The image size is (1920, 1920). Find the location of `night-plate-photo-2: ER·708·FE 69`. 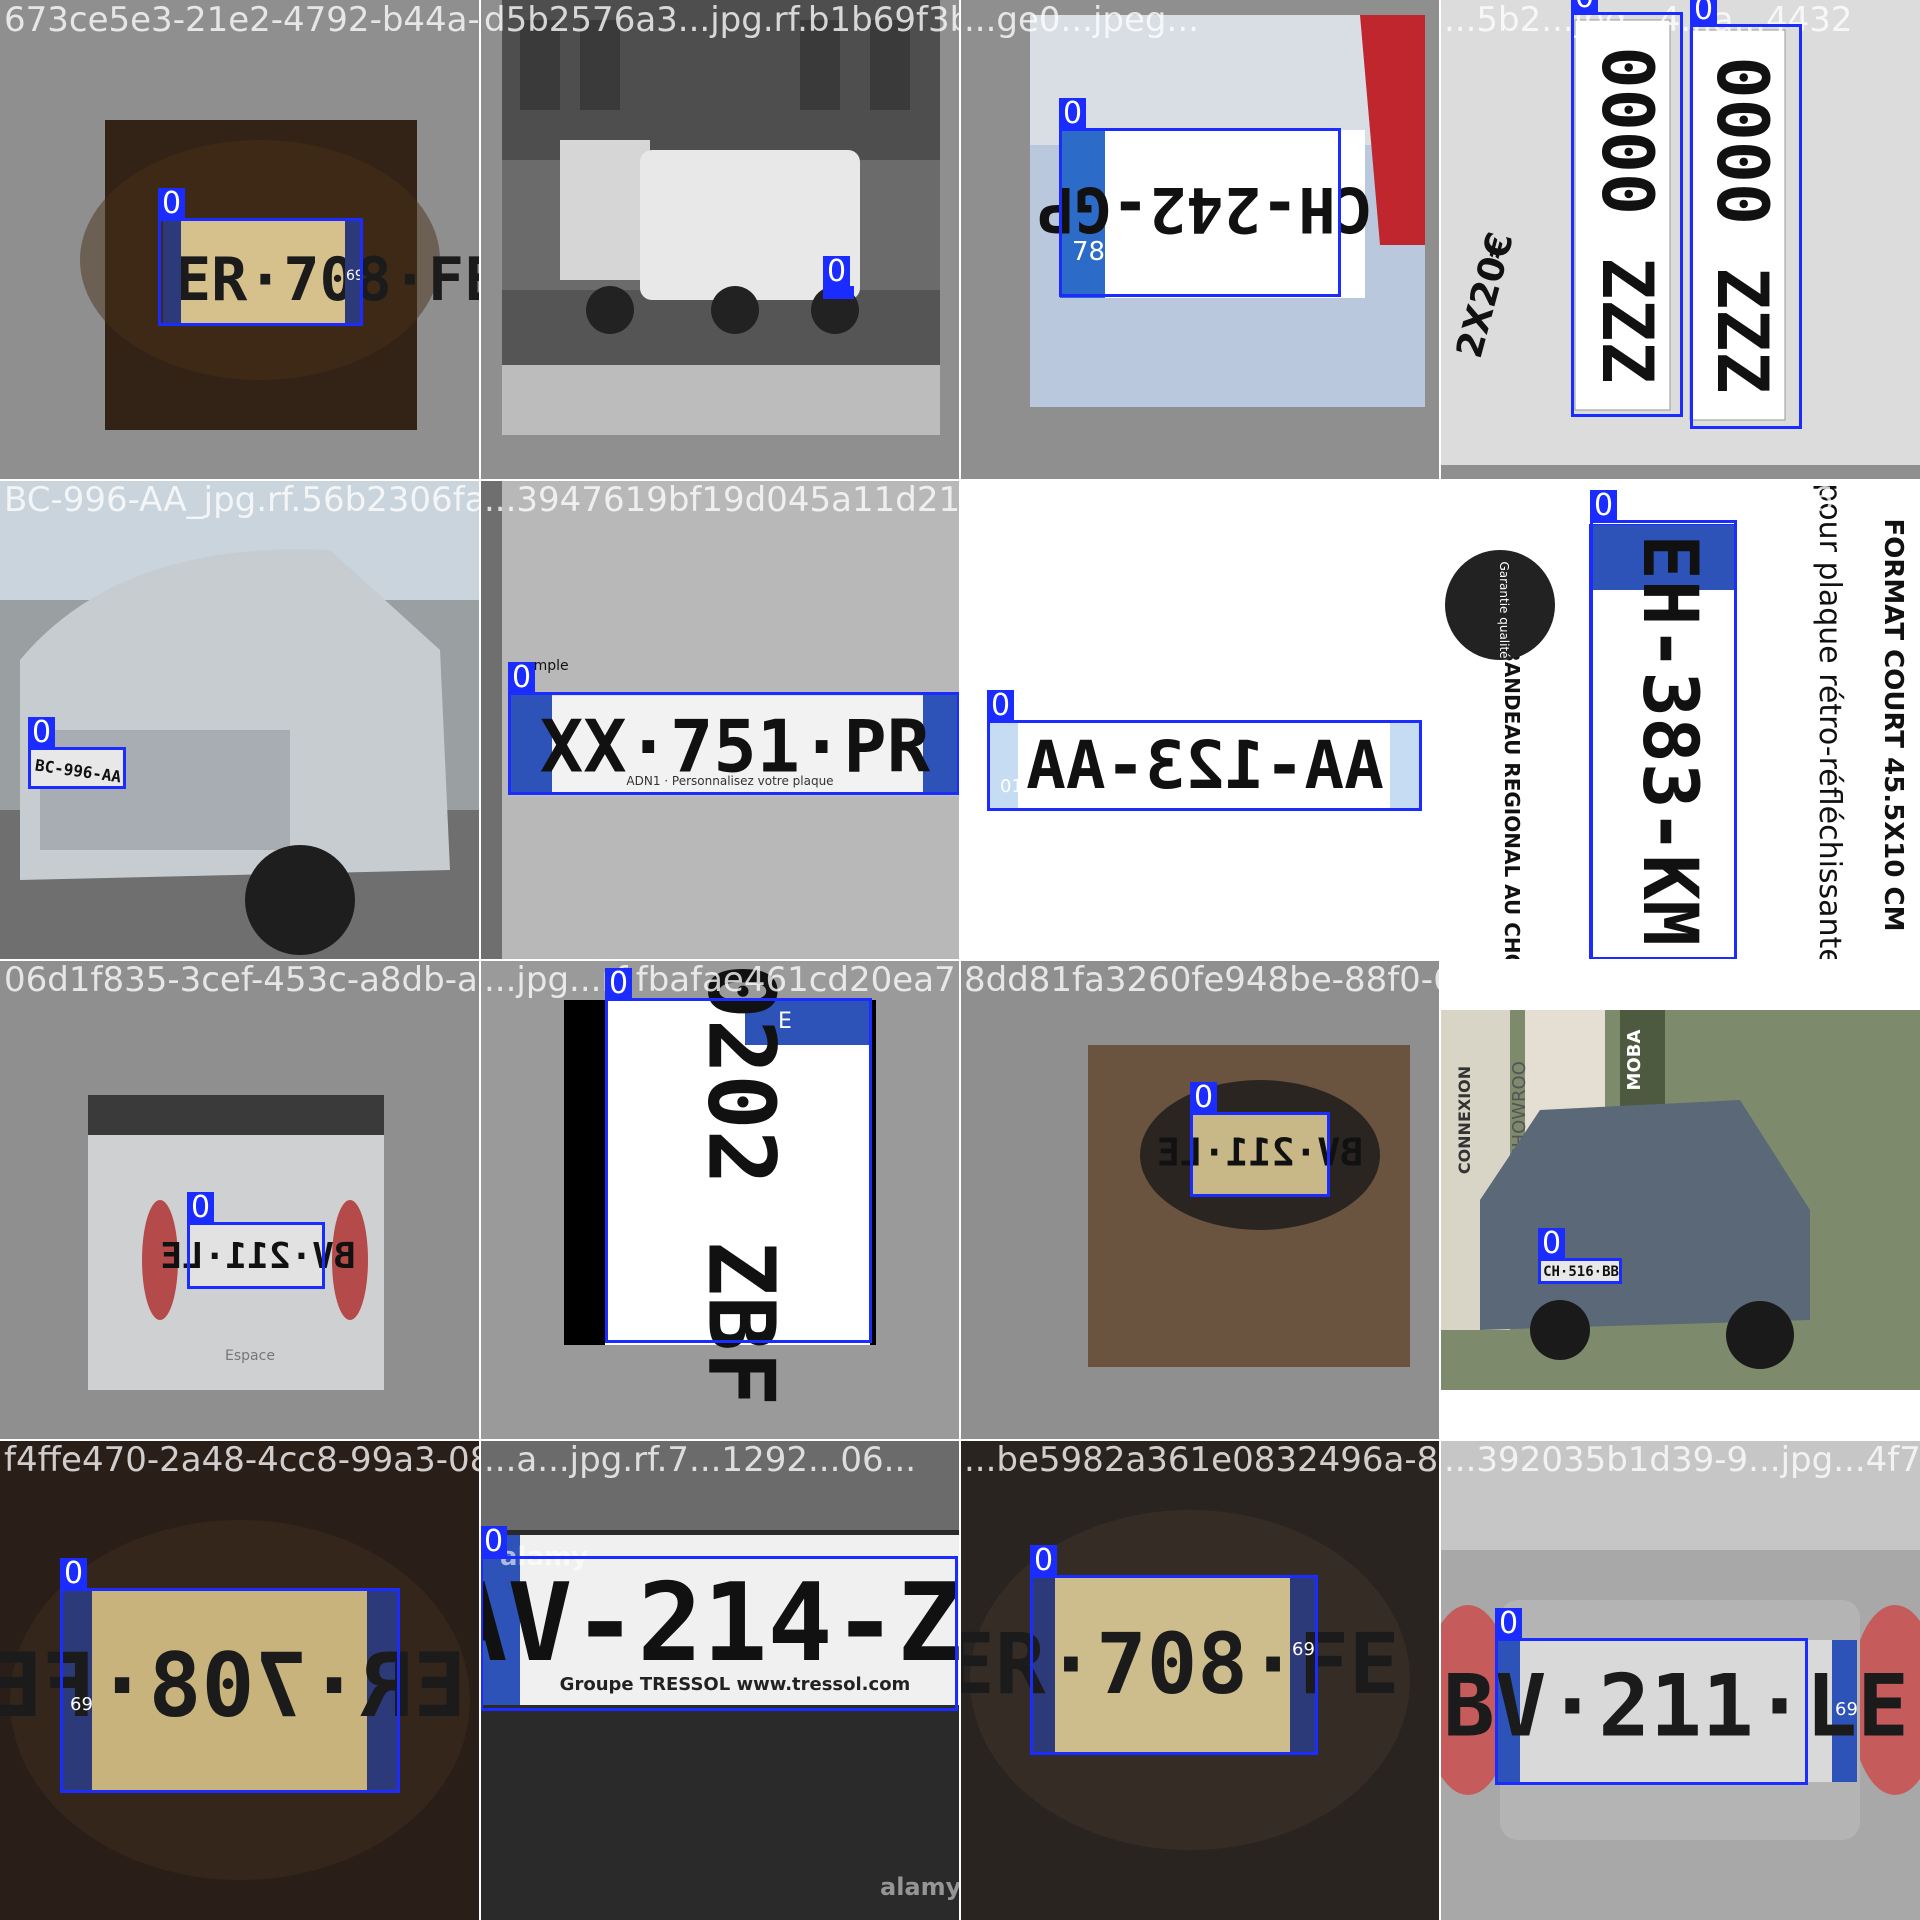

night-plate-photo-2: ER·708·FE 69 is located at coordinates (1200, 1680).